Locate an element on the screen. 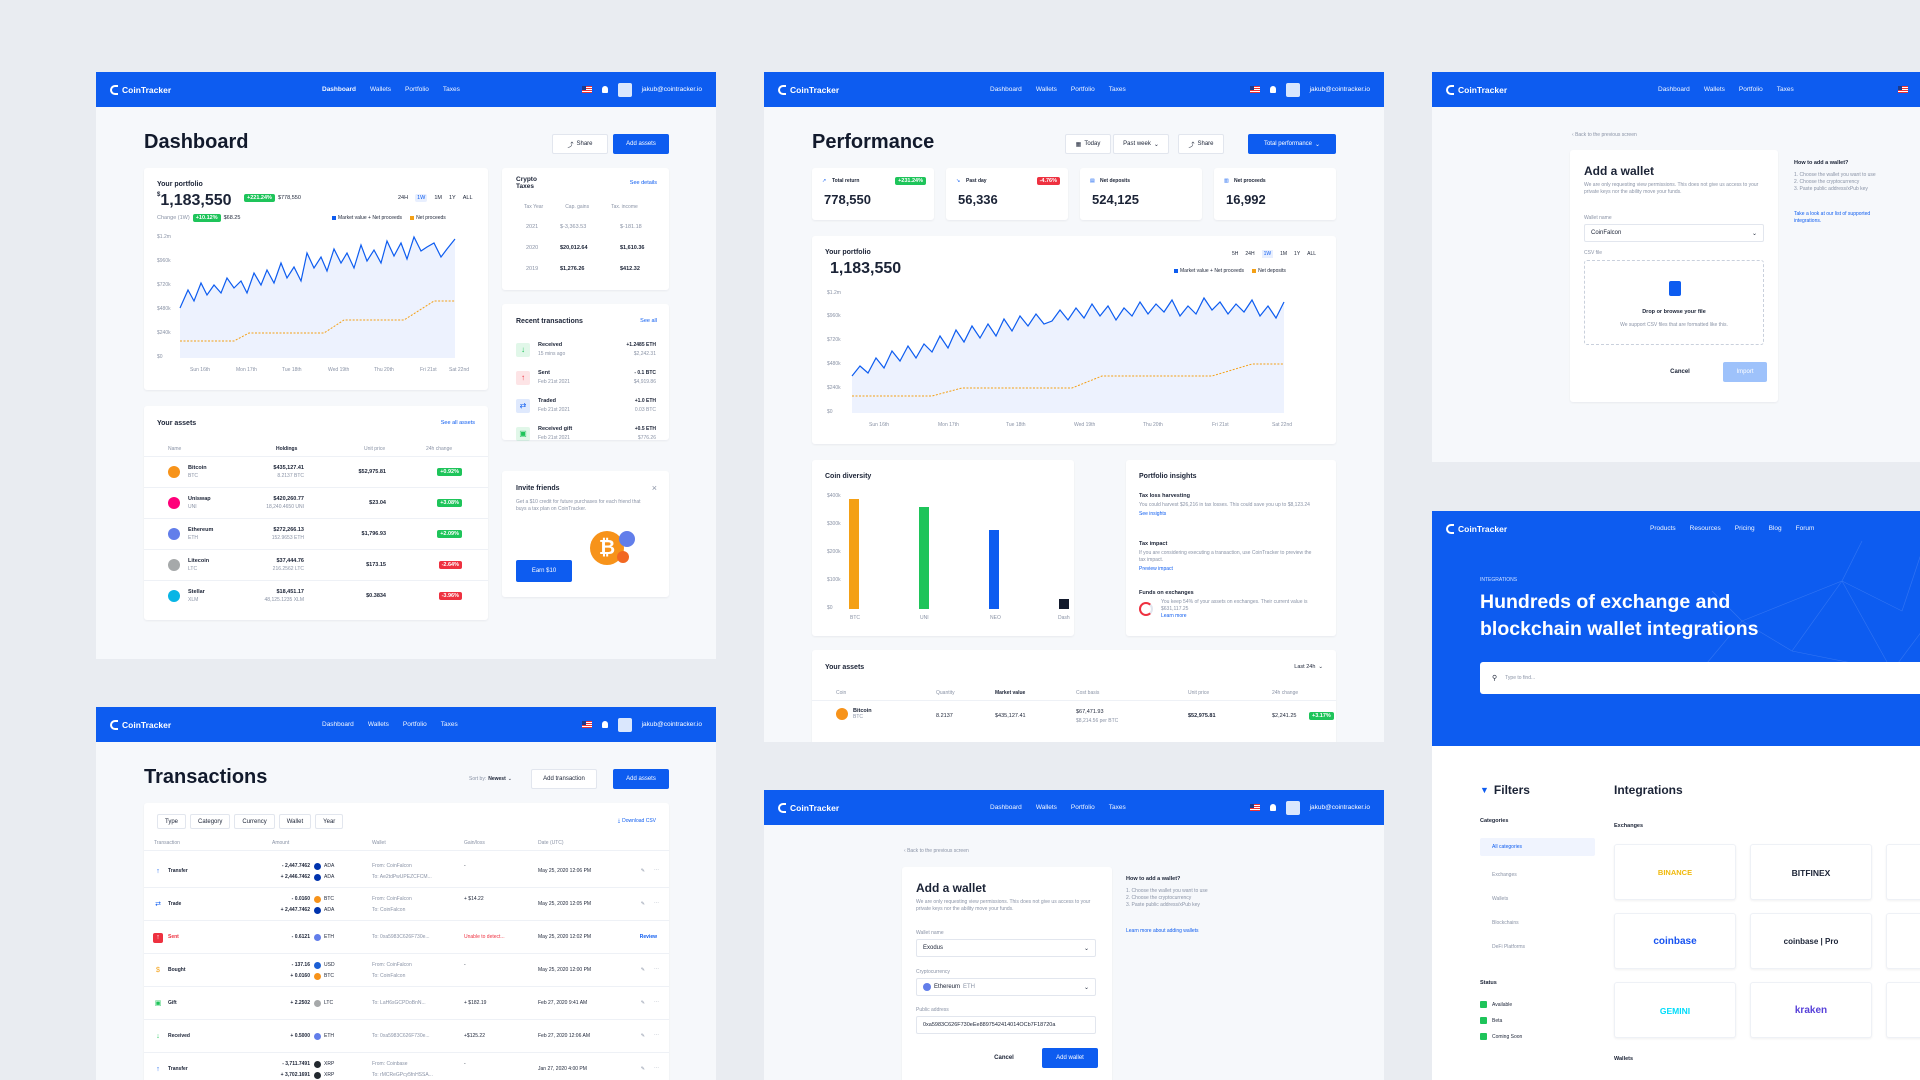 The image size is (1920, 1080). range-1y: 1Y is located at coordinates (452, 198).